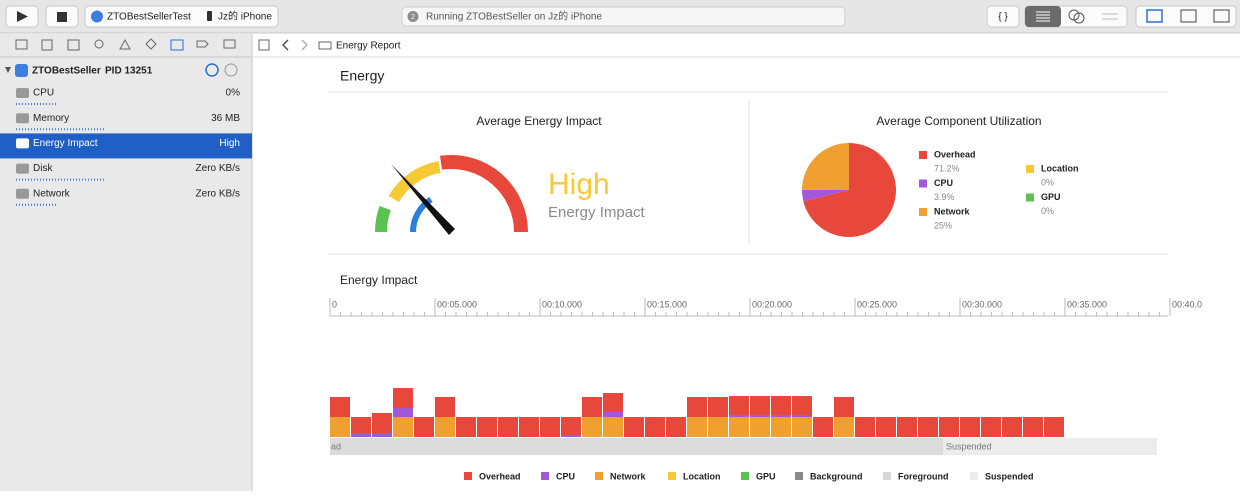 The width and height of the screenshot is (1240, 496). What do you see at coordinates (52, 193) in the screenshot?
I see `gauge-name: Network` at bounding box center [52, 193].